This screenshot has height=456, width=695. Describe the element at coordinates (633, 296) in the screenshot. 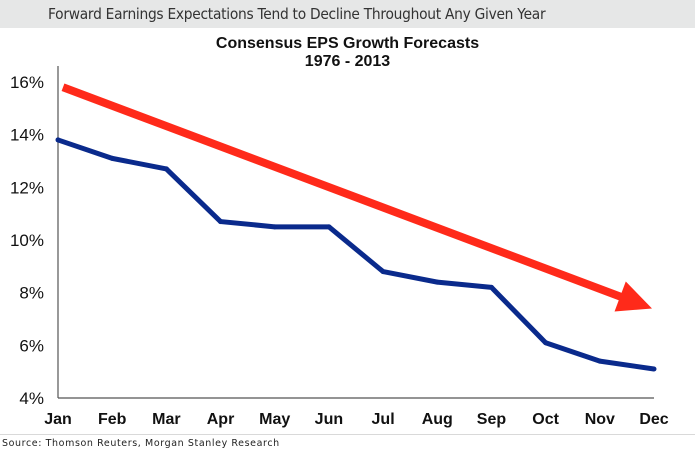

I see `trend-arrow-head` at that location.